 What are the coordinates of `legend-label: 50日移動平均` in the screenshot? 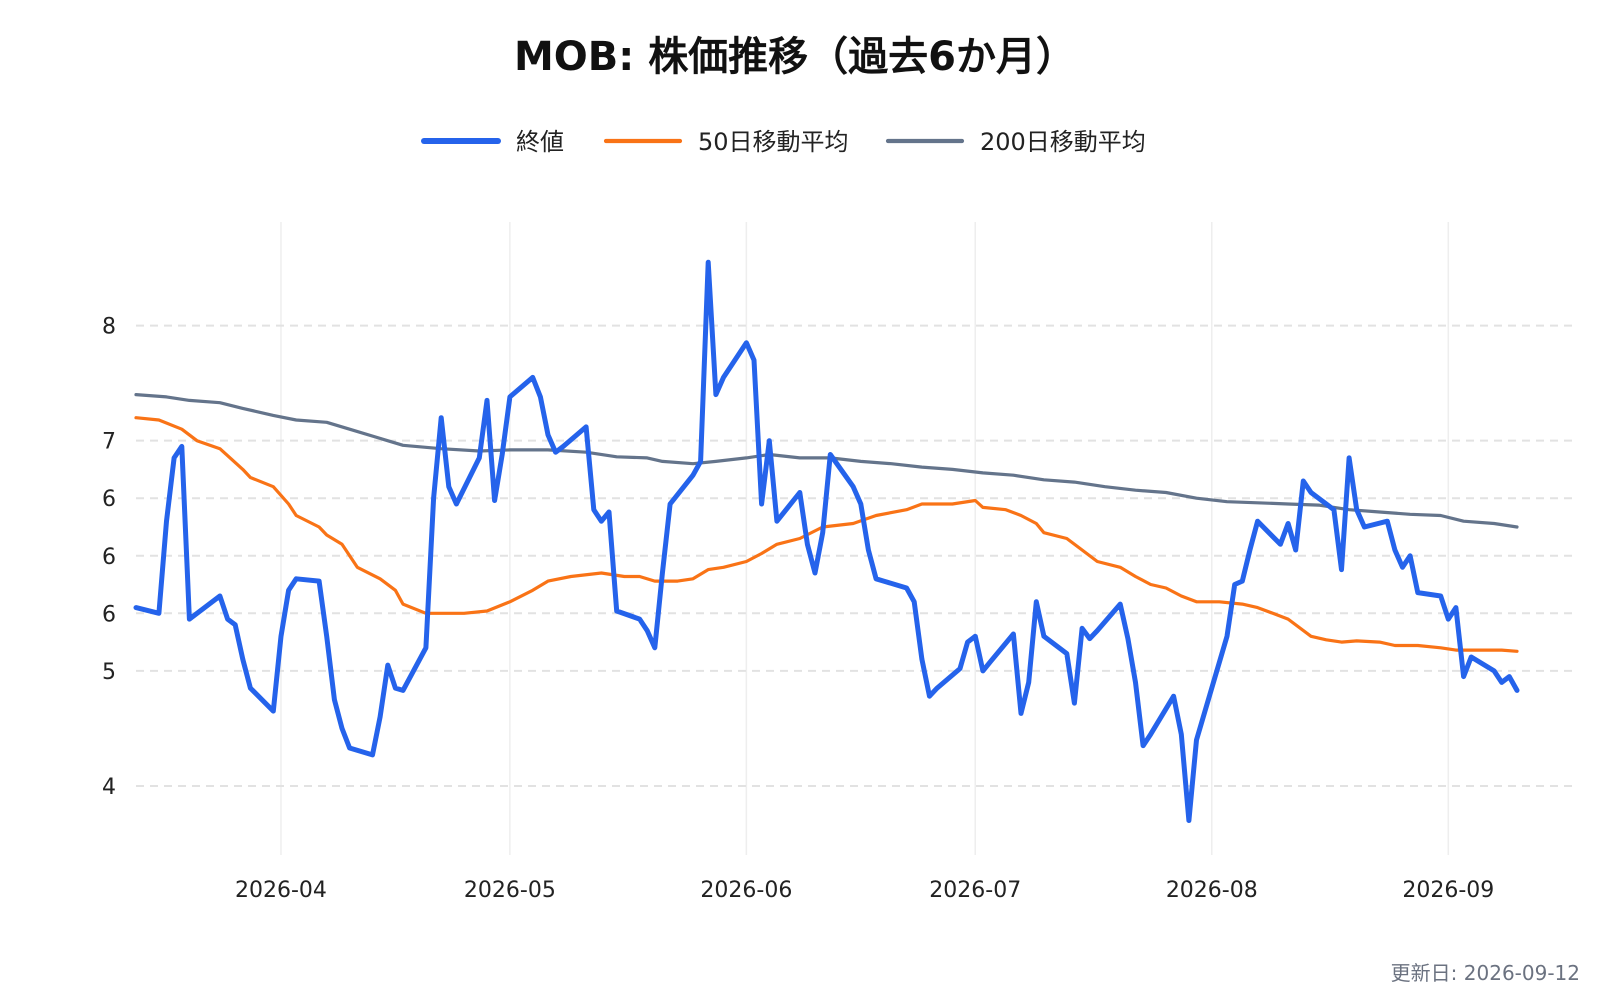 It's located at (773, 142).